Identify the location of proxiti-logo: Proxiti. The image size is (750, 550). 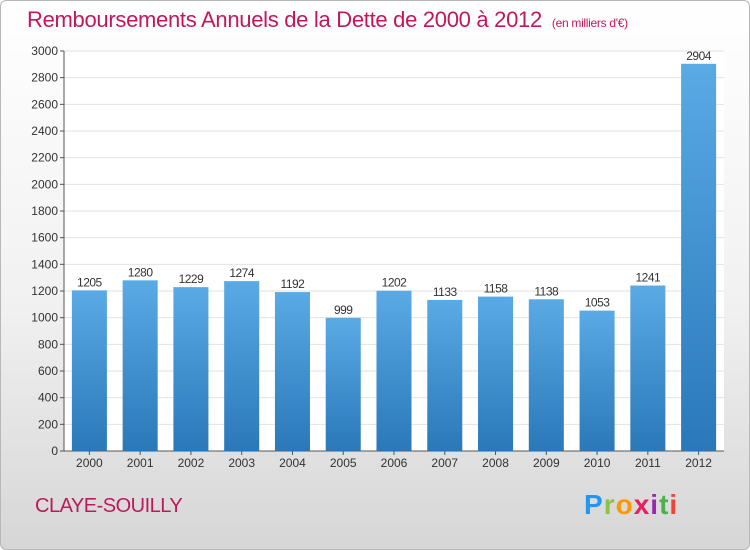
(631, 505).